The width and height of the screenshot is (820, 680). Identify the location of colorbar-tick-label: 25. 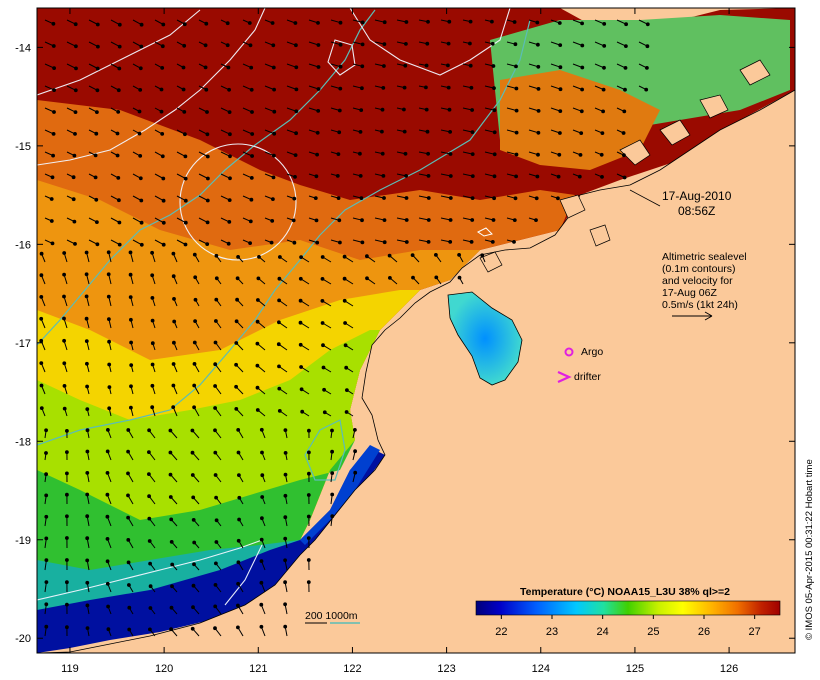
(653, 632).